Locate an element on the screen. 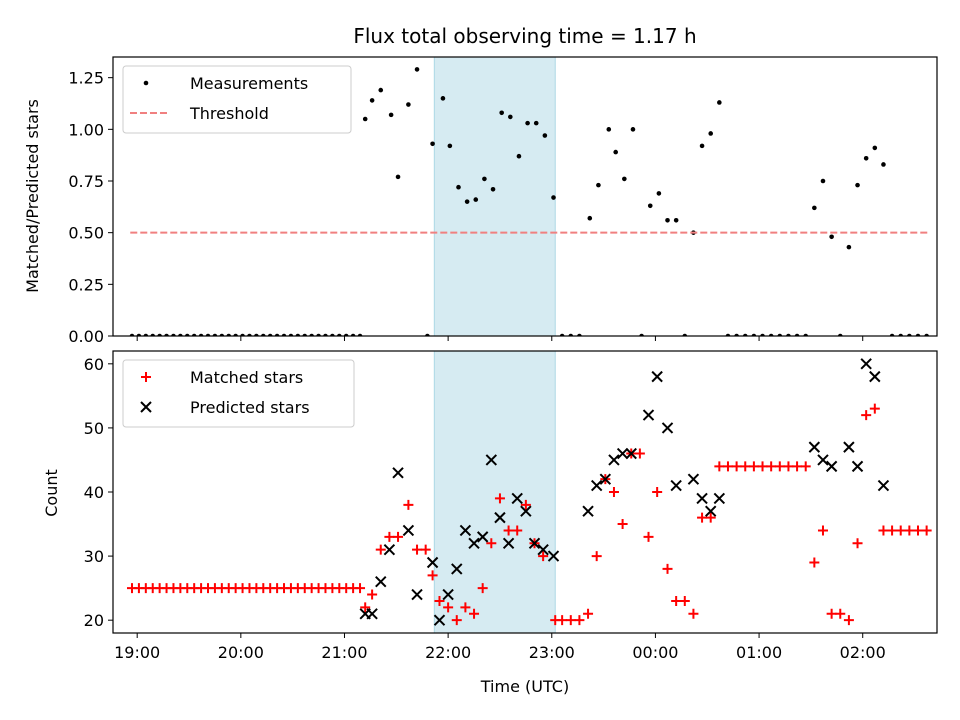  legend-label: Predicted stars is located at coordinates (250, 407).